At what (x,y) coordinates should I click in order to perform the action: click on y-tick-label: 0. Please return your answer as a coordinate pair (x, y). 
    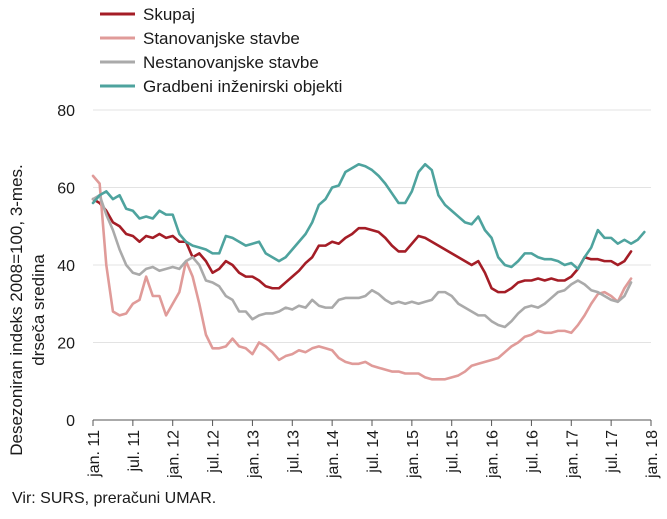
    Looking at the image, I should click on (70, 421).